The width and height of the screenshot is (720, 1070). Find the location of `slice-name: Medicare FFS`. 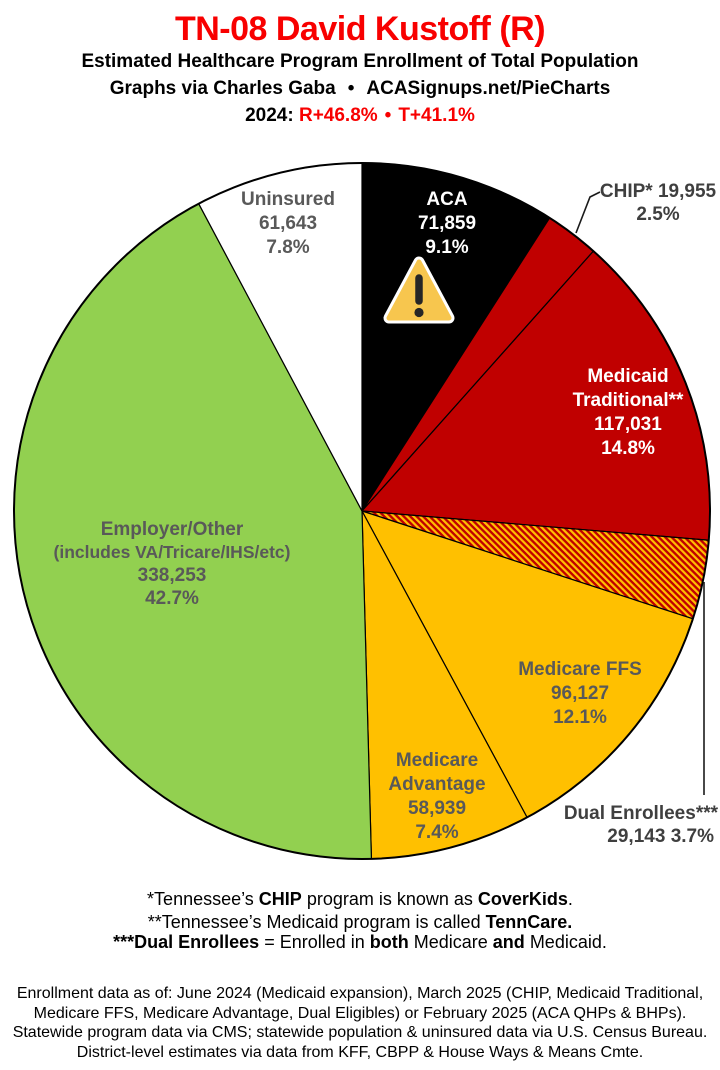

slice-name: Medicare FFS is located at coordinates (580, 669).